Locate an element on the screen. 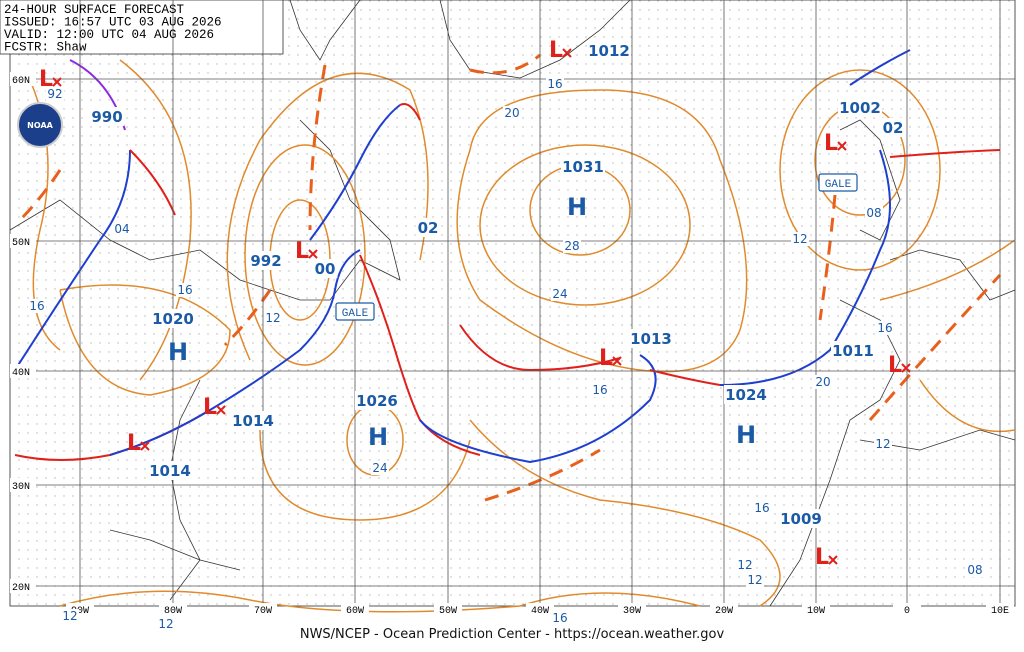  longitude-label: 0 is located at coordinates (907, 611).